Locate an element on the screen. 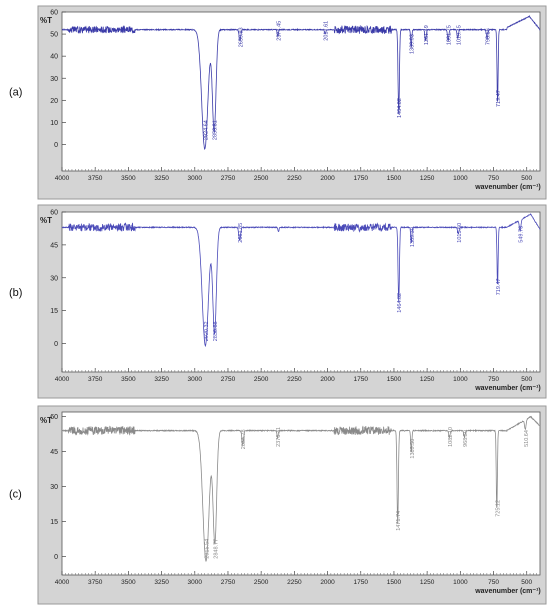  x-tick-label: 2000 is located at coordinates (327, 582).